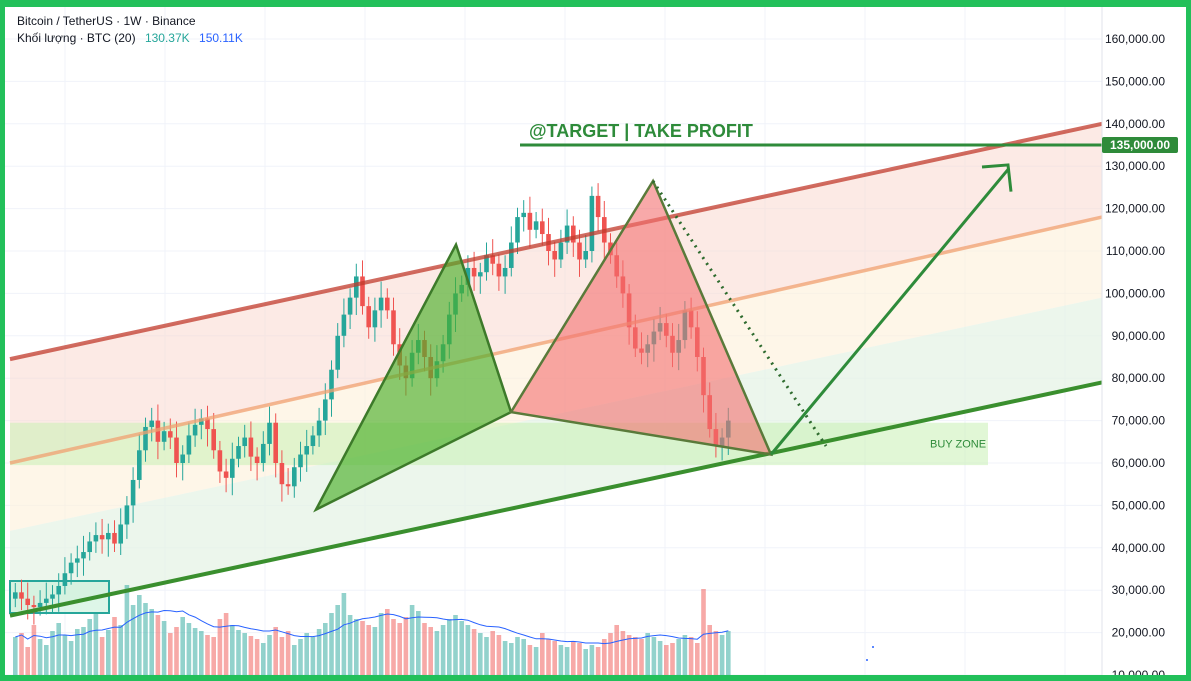 The image size is (1191, 681). Describe the element at coordinates (1139, 463) in the screenshot. I see `price-tick-label: 60,000.00` at that location.